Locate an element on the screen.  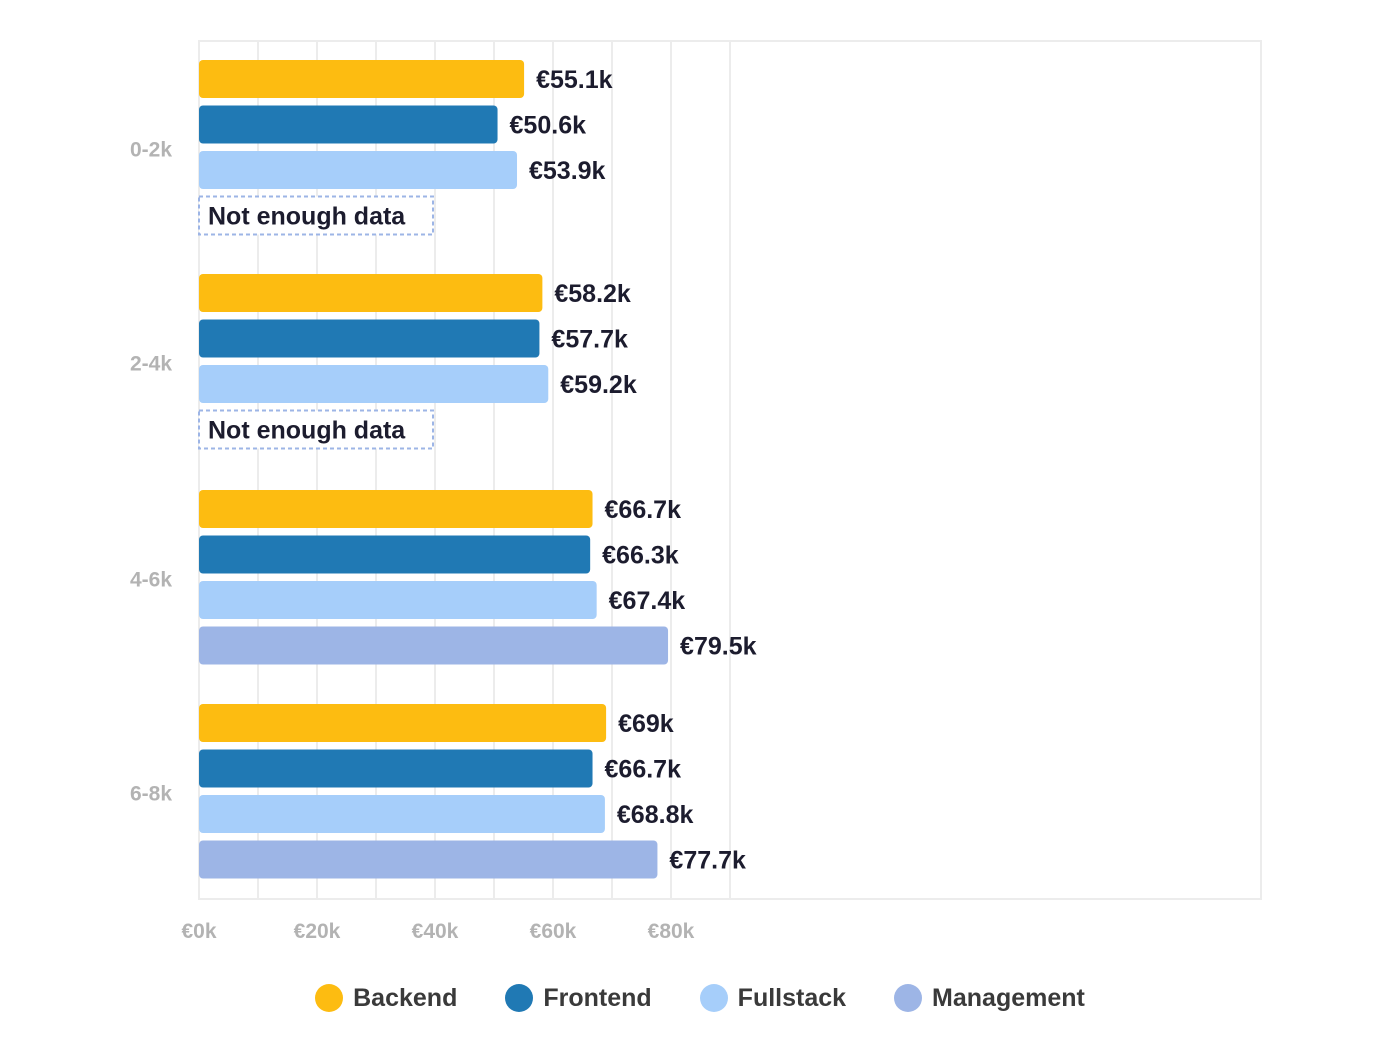
legend-swatch-management is located at coordinates (908, 998).